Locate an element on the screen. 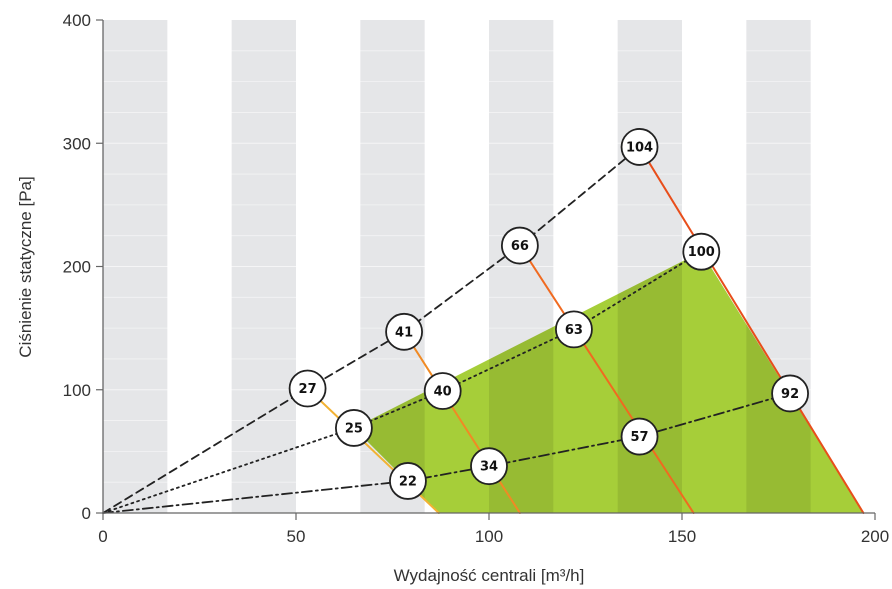  y-tick-label: 200 is located at coordinates (77, 267).